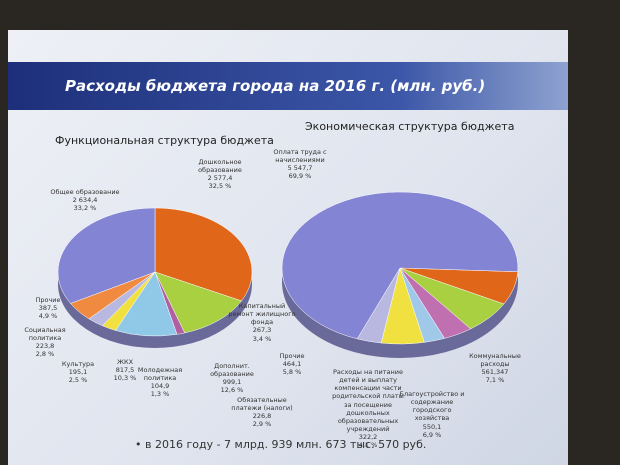 The width and height of the screenshot is (620, 465). I want to click on label-value: 32,5 %, so click(220, 186).